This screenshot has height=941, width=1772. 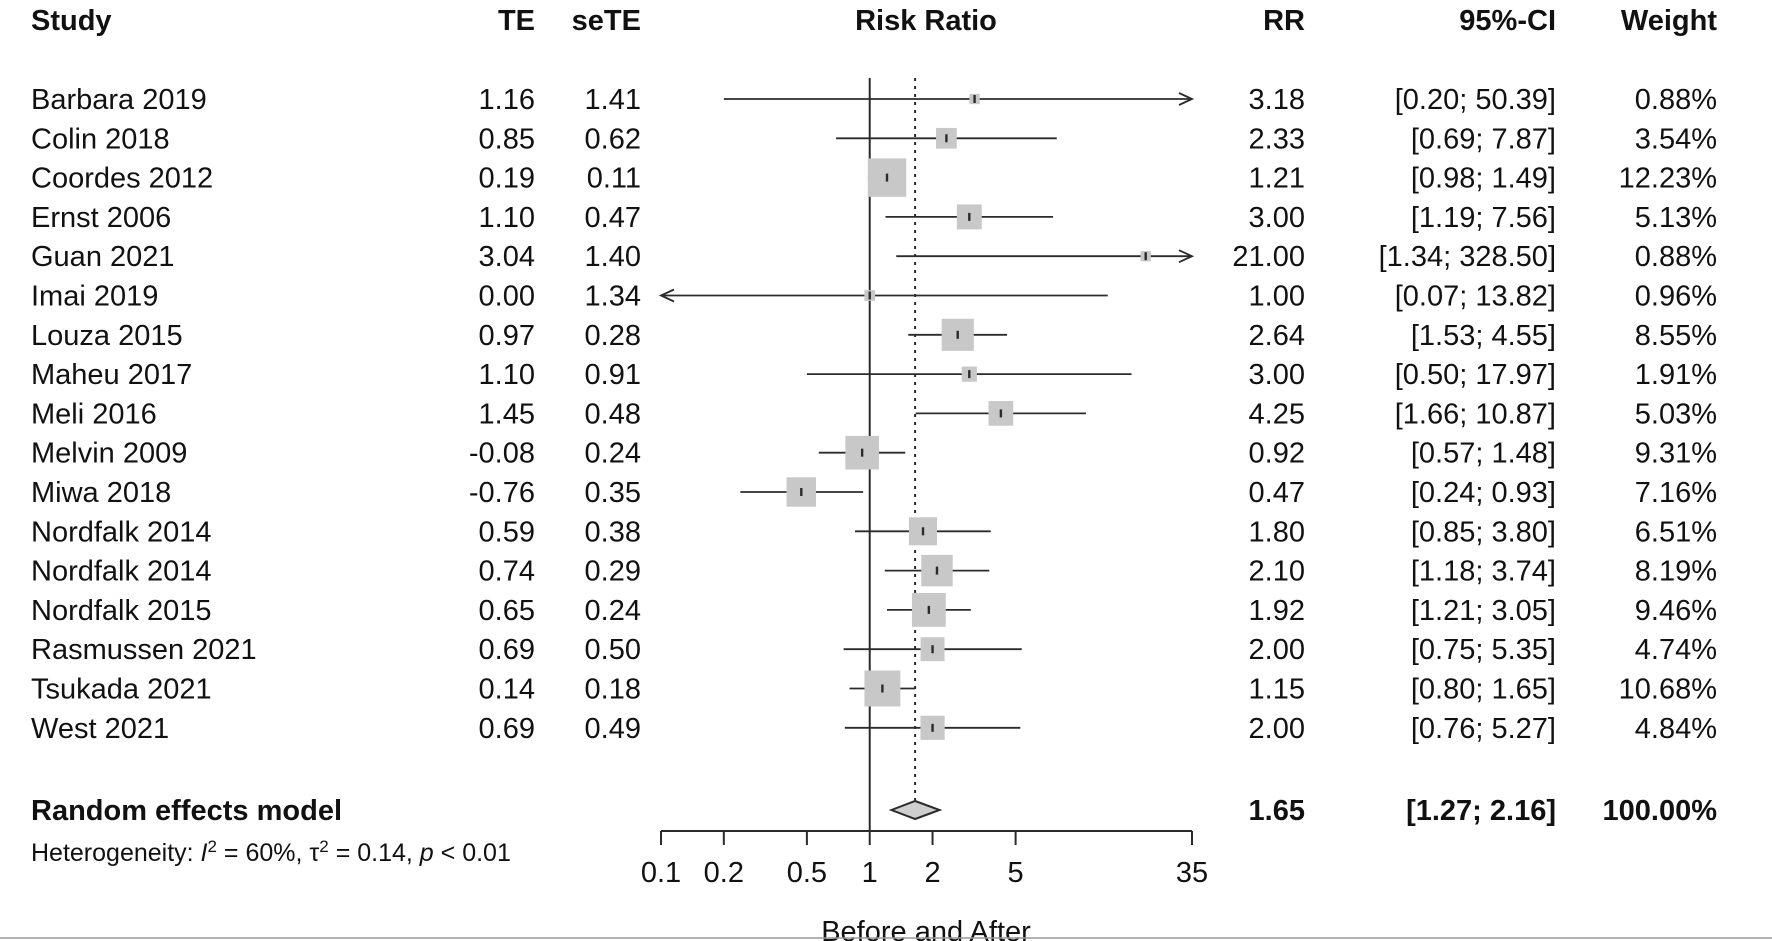 I want to click on study-label: Guan 2021, so click(x=103, y=257).